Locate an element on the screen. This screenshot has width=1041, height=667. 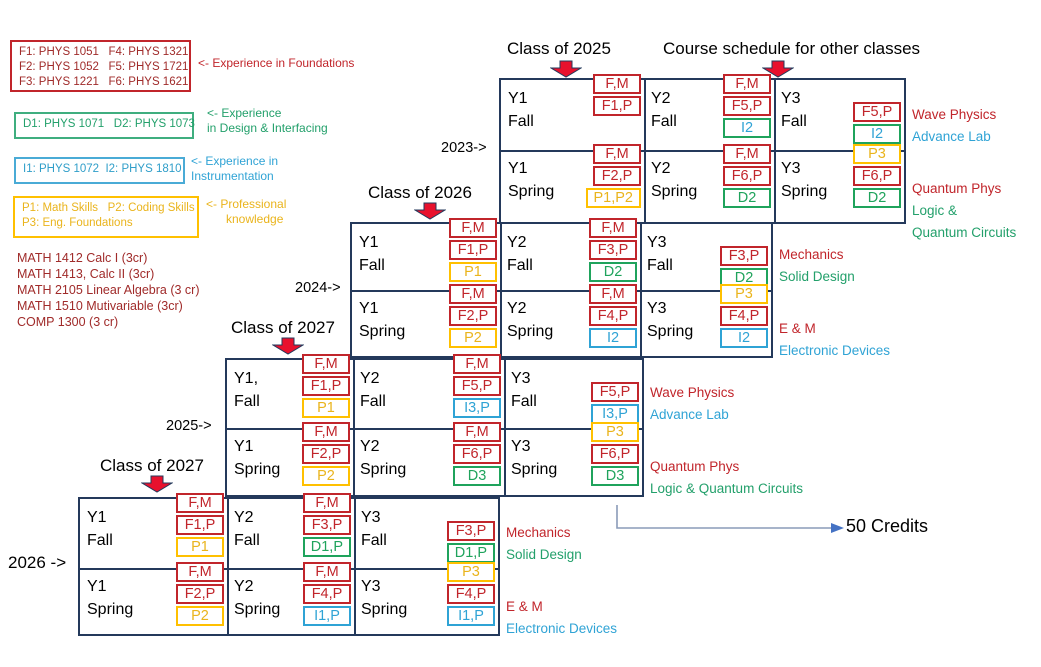
class-of-2026-heading: Class of 2026 is located at coordinates (420, 192).